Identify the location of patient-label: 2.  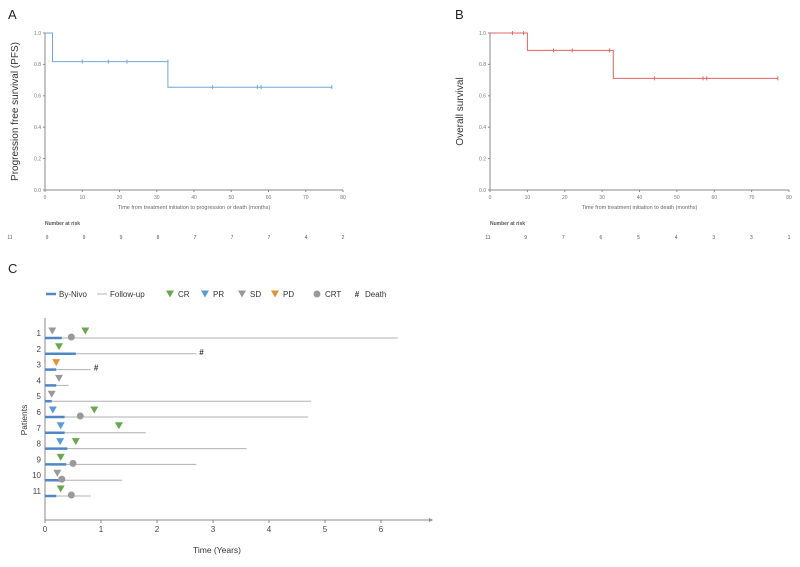
(39, 349).